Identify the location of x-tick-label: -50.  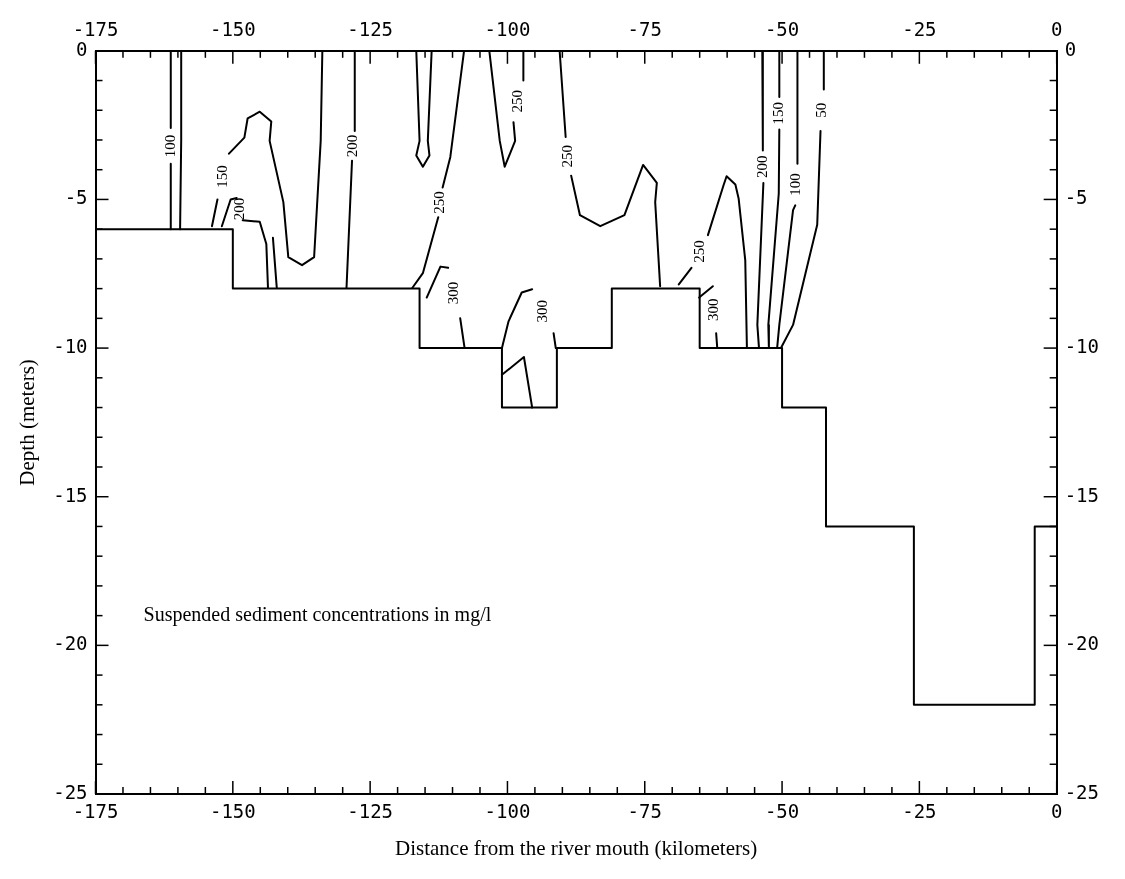
(782, 811).